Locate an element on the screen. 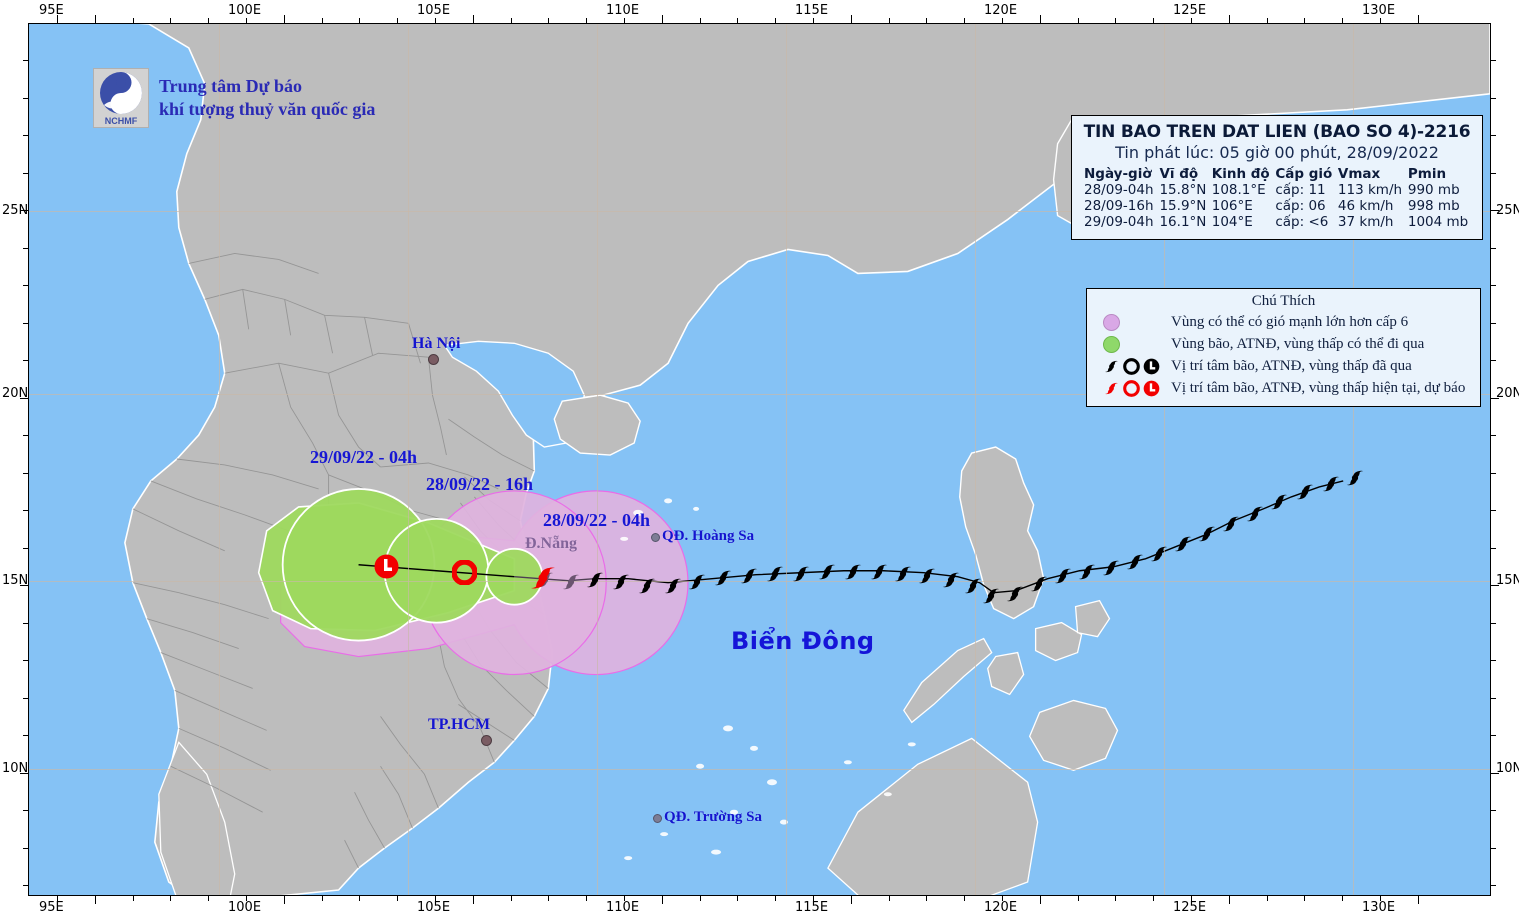 Image resolution: width=1519 pixels, height=919 pixels. lon-tick-label-top-3: 110E is located at coordinates (623, 10).